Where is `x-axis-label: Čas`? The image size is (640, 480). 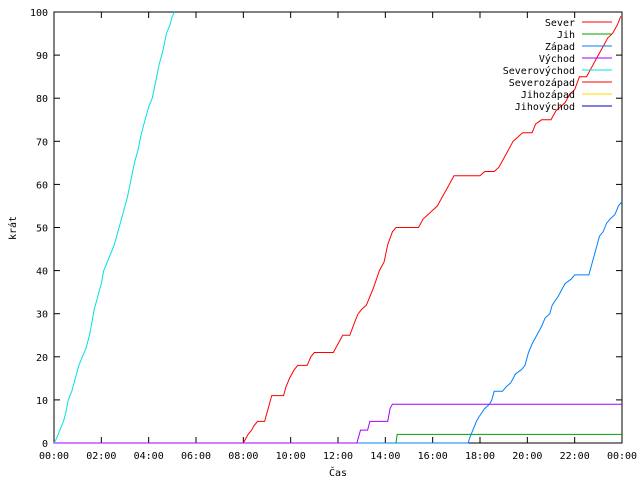
x-axis-label: Čas is located at coordinates (338, 472).